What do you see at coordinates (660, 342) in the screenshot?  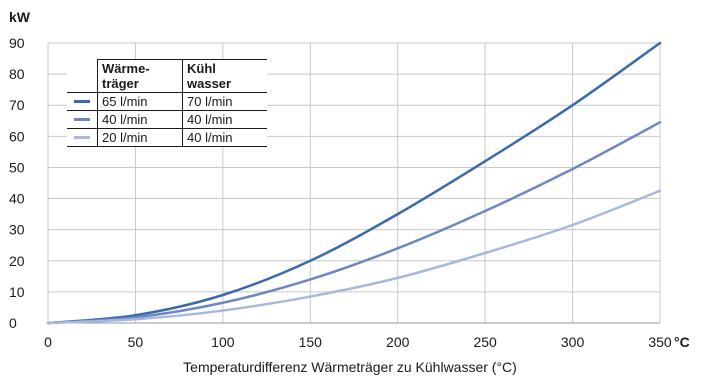 I see `x-tick-label: 350` at bounding box center [660, 342].